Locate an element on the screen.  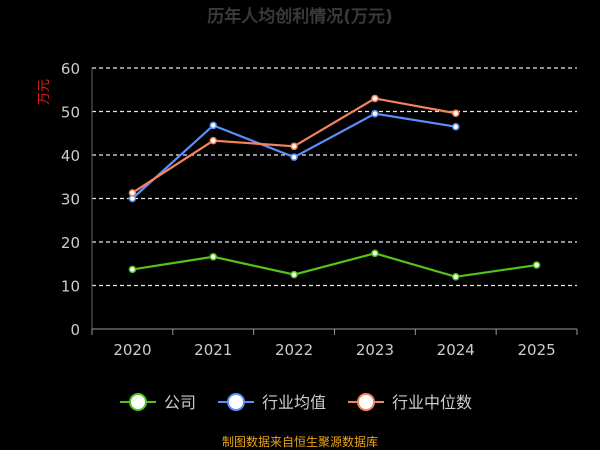
legend-item-1: 行业均值 is located at coordinates (272, 402).